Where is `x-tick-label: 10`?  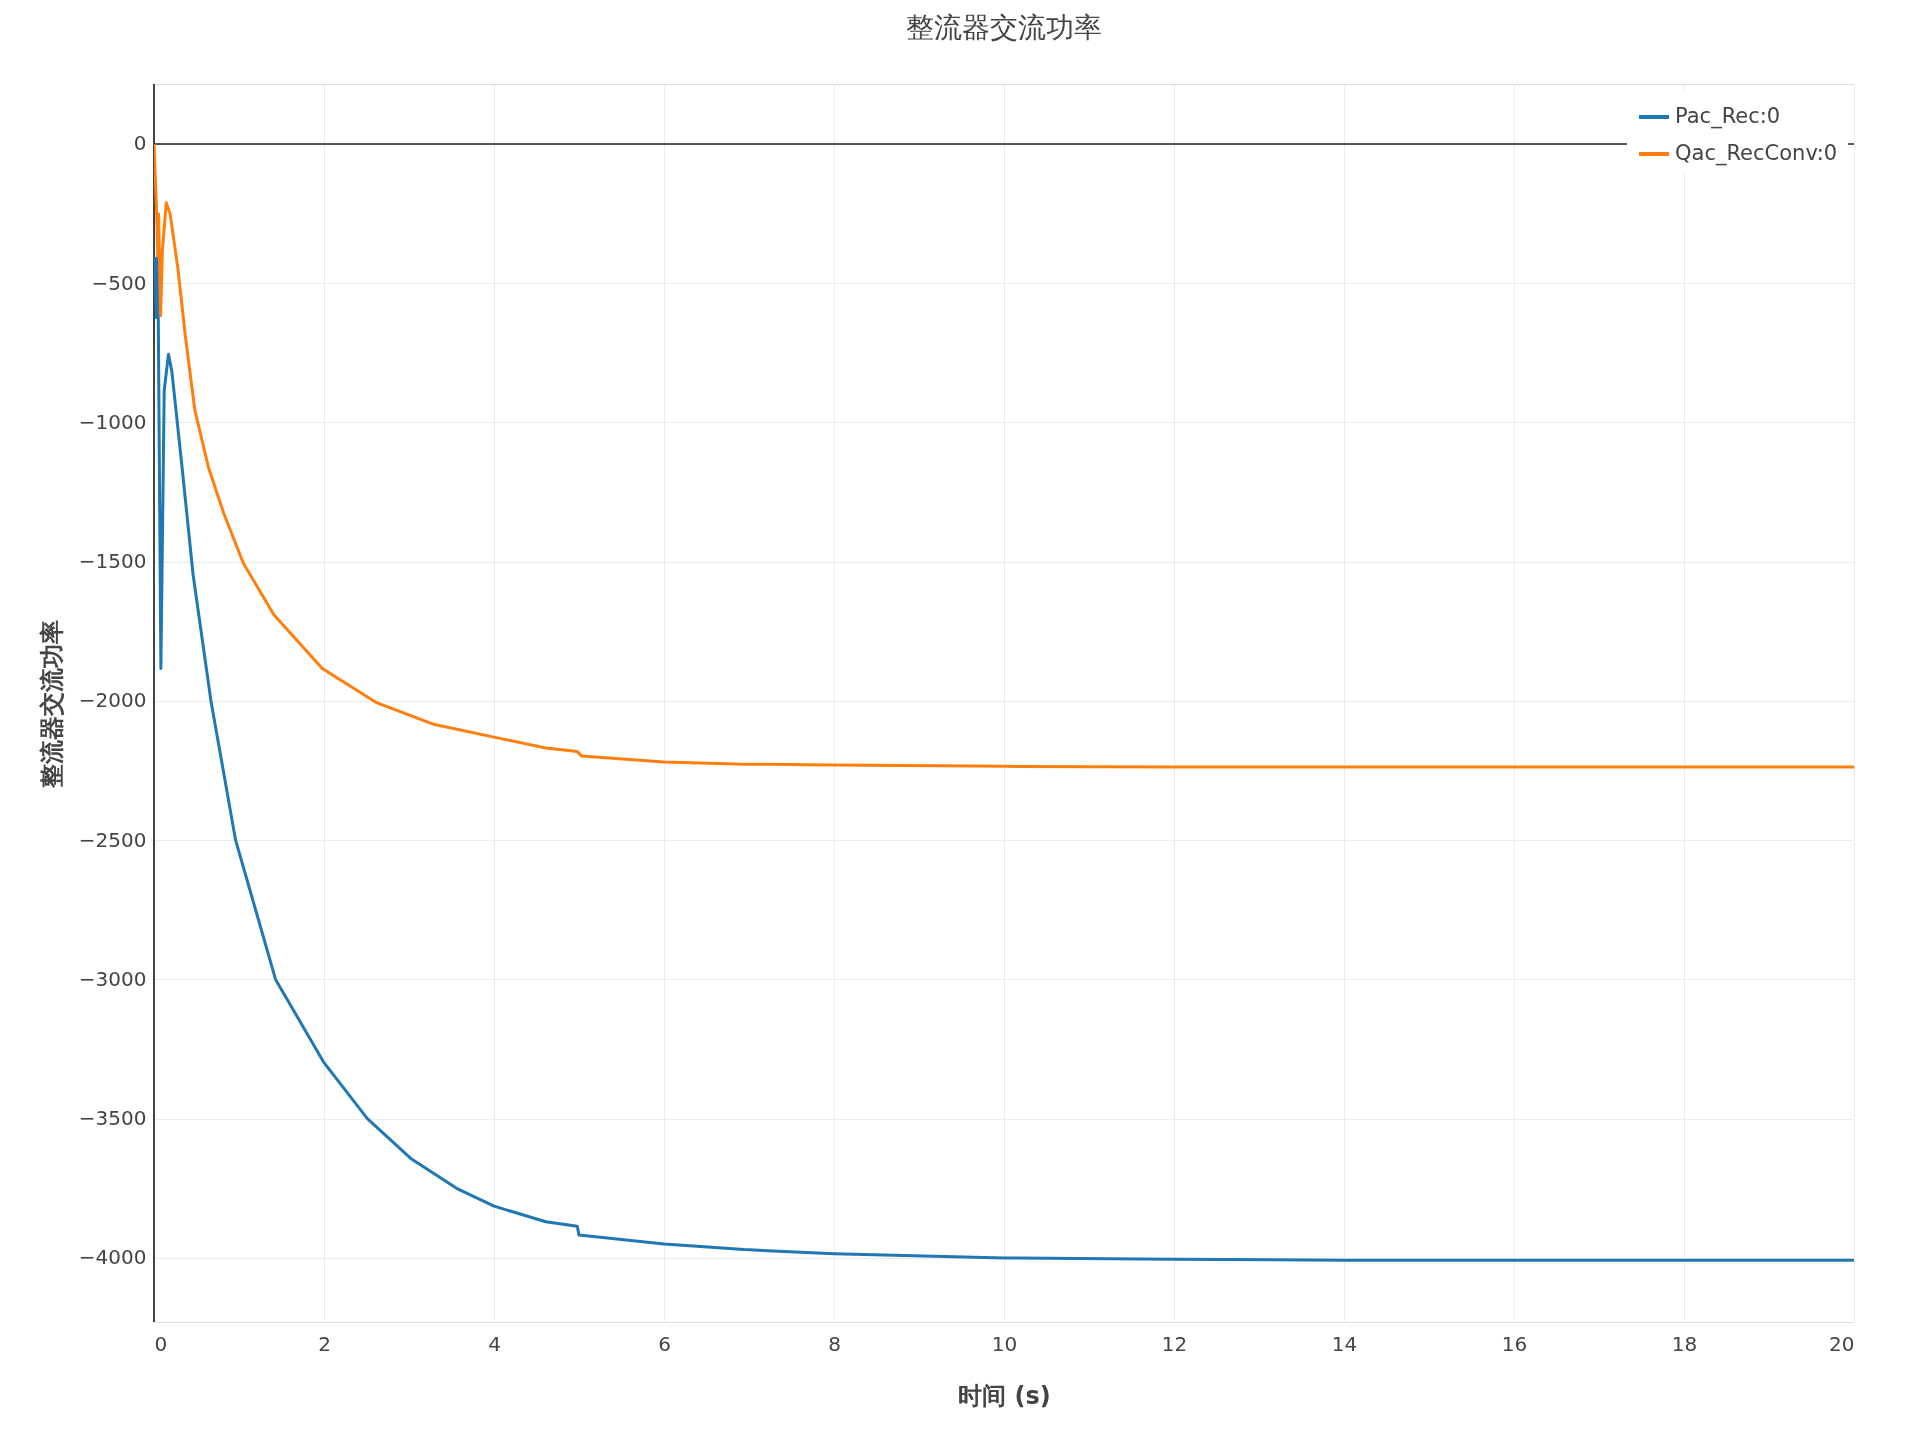
x-tick-label: 10 is located at coordinates (1004, 1343).